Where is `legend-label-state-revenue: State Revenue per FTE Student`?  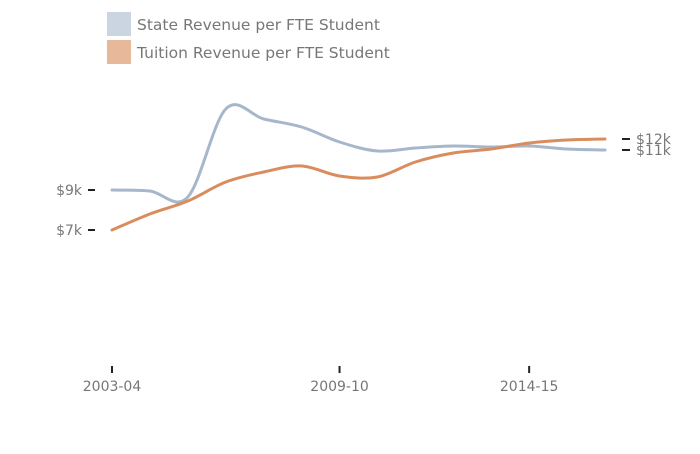
legend-label-state-revenue: State Revenue per FTE Student is located at coordinates (258, 25).